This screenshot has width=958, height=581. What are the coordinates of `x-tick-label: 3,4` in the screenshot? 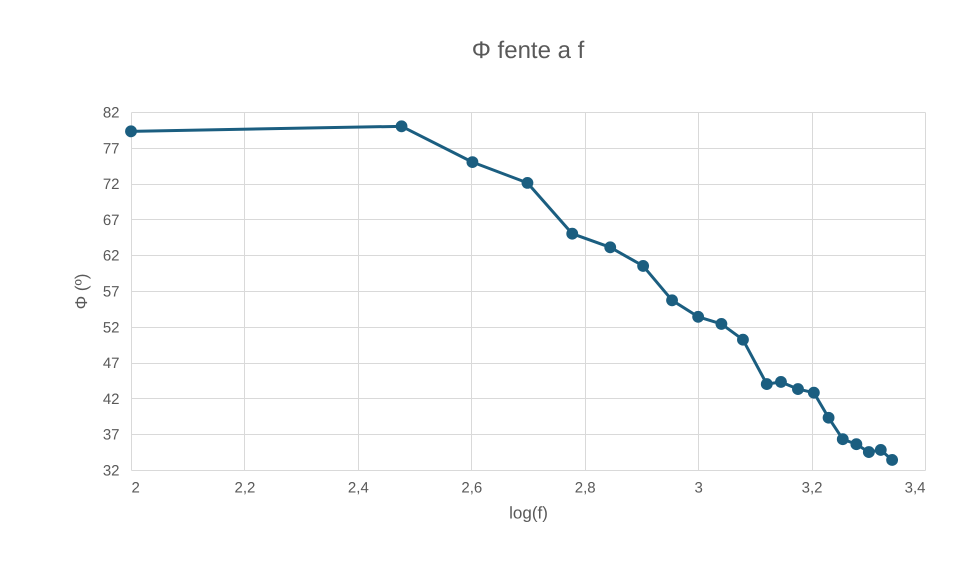 It's located at (915, 488).